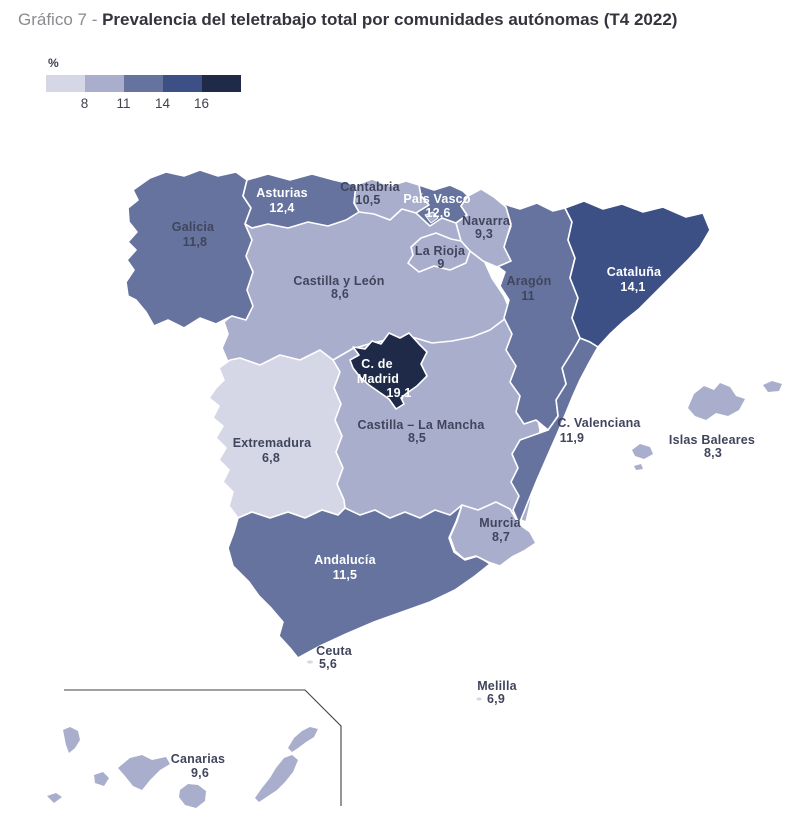  Describe the element at coordinates (713, 453) in the screenshot. I see `value-islas-baleares: 8,3` at that location.